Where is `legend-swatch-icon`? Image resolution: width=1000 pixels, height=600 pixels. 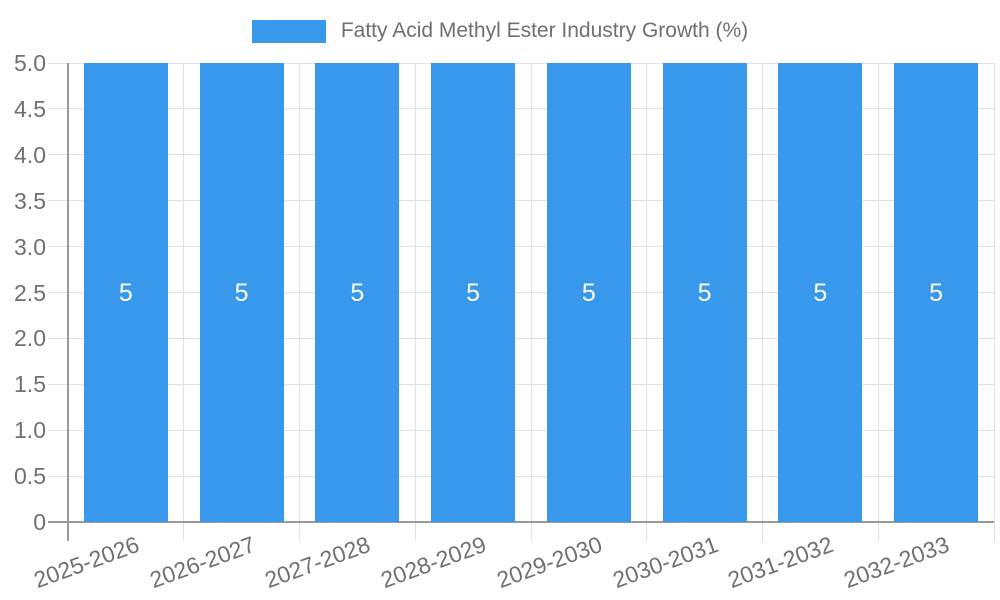 legend-swatch-icon is located at coordinates (288, 31).